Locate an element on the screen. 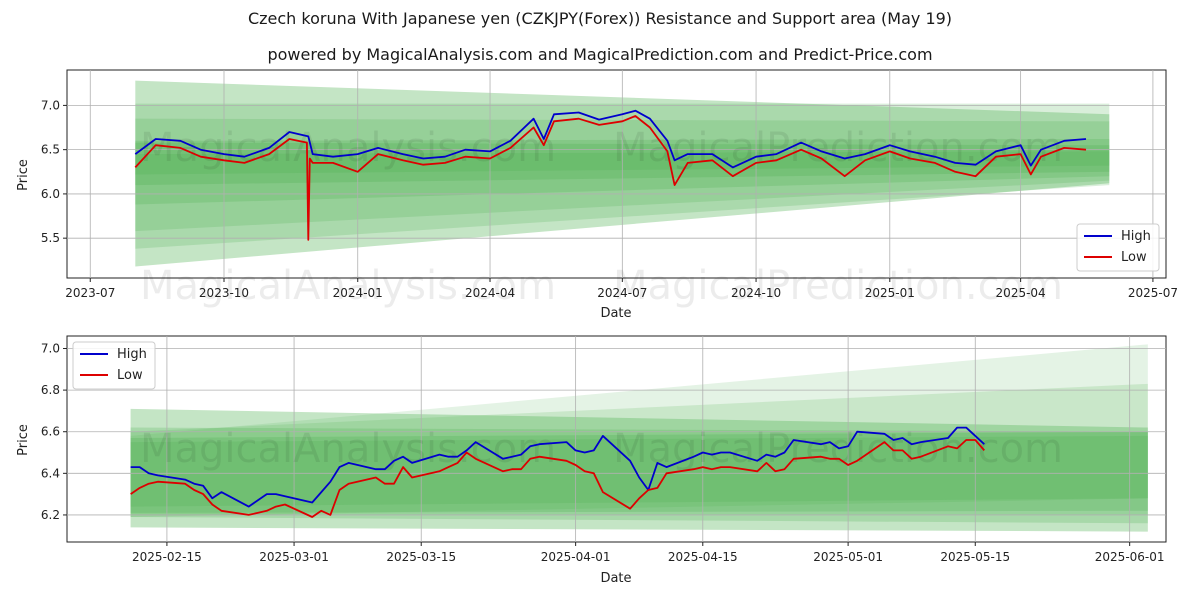 This screenshot has width=1200, height=600. x-tick-label-2-1: 2025-03-01 is located at coordinates (294, 557).